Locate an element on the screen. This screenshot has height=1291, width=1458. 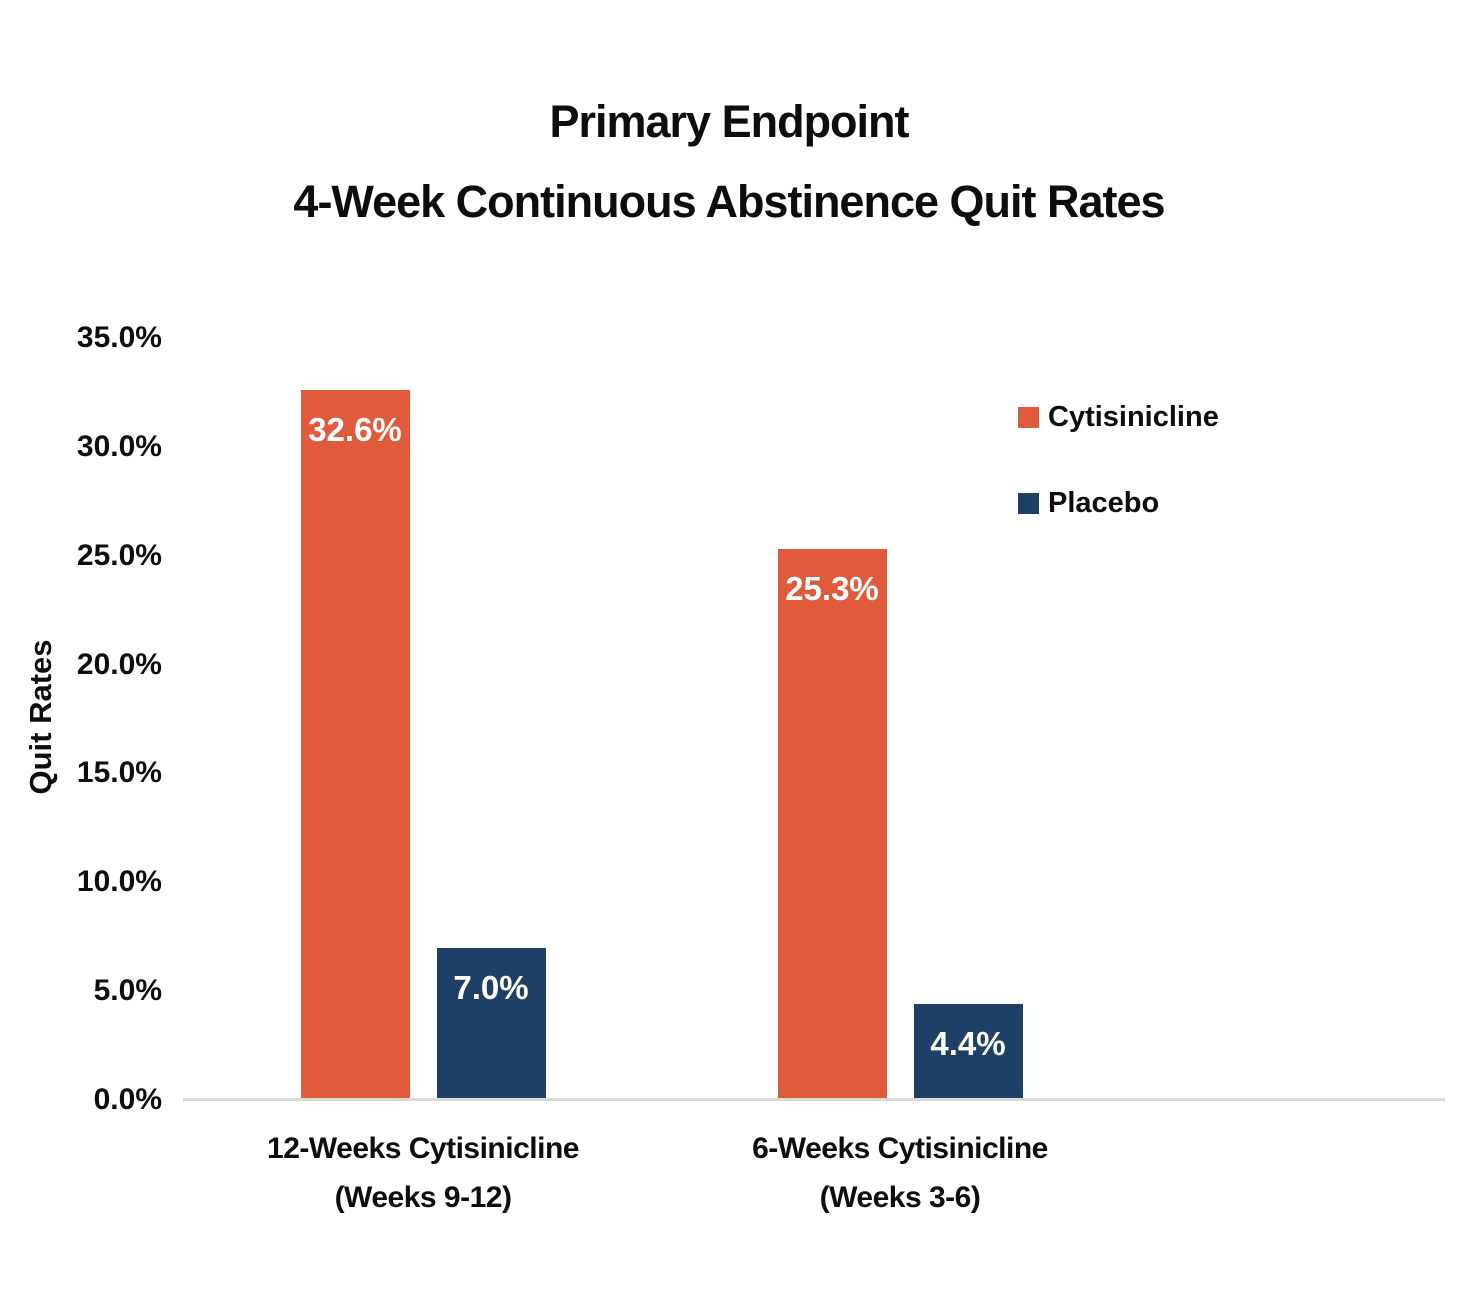
chart-title-line2: 4-Week Continuous Abstinence Quit Rates is located at coordinates (729, 201).